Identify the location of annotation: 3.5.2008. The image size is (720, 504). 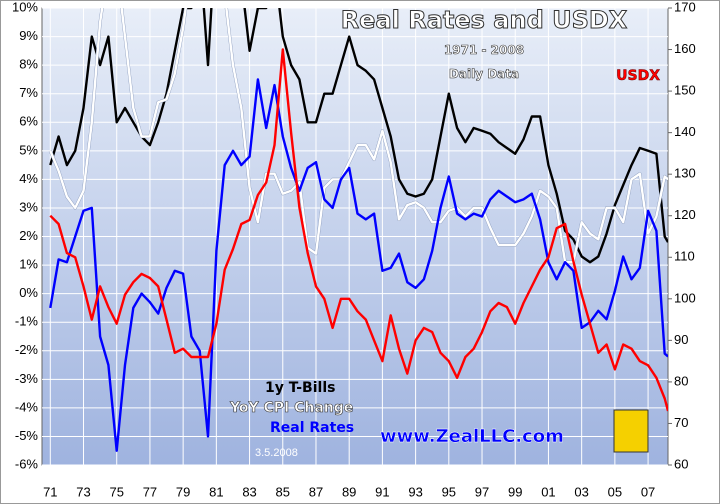
(276, 453).